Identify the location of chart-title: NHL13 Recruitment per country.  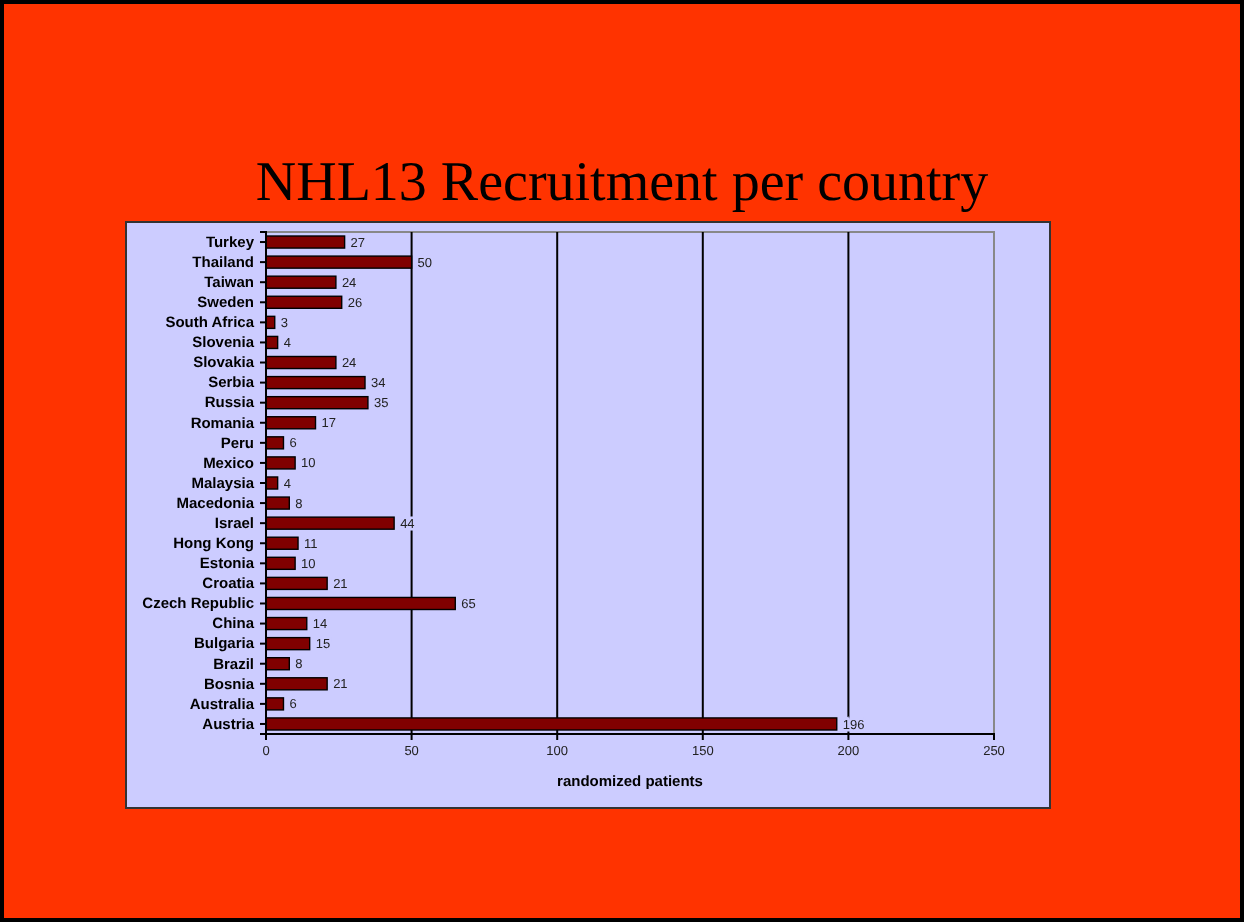
(622, 183).